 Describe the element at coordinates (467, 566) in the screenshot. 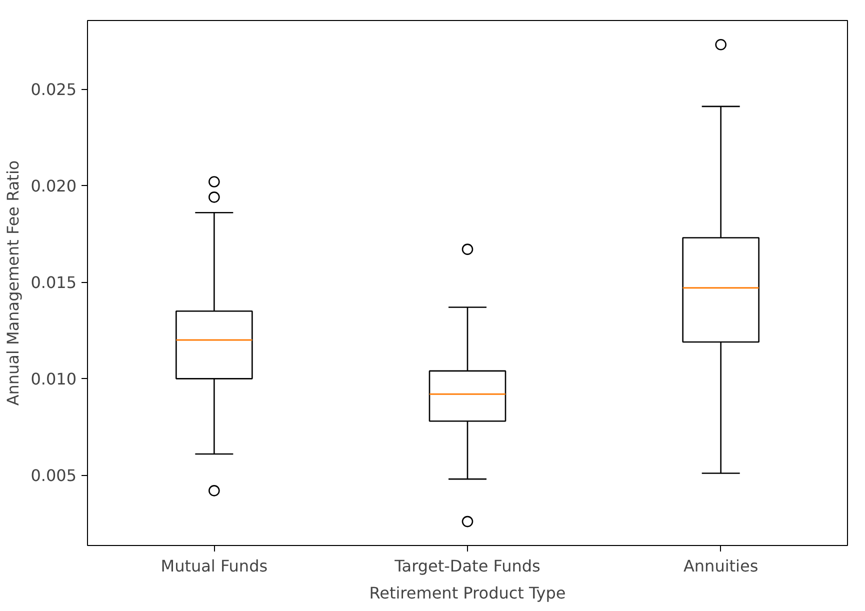

I see `x-tick-label: Target-Date Funds` at that location.